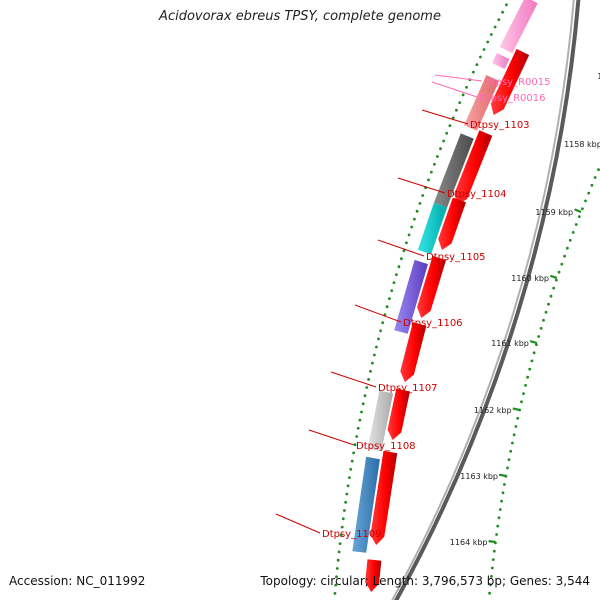 Image resolution: width=600 pixels, height=600 pixels. I want to click on gene-label: Dtpsy_1107, so click(408, 388).